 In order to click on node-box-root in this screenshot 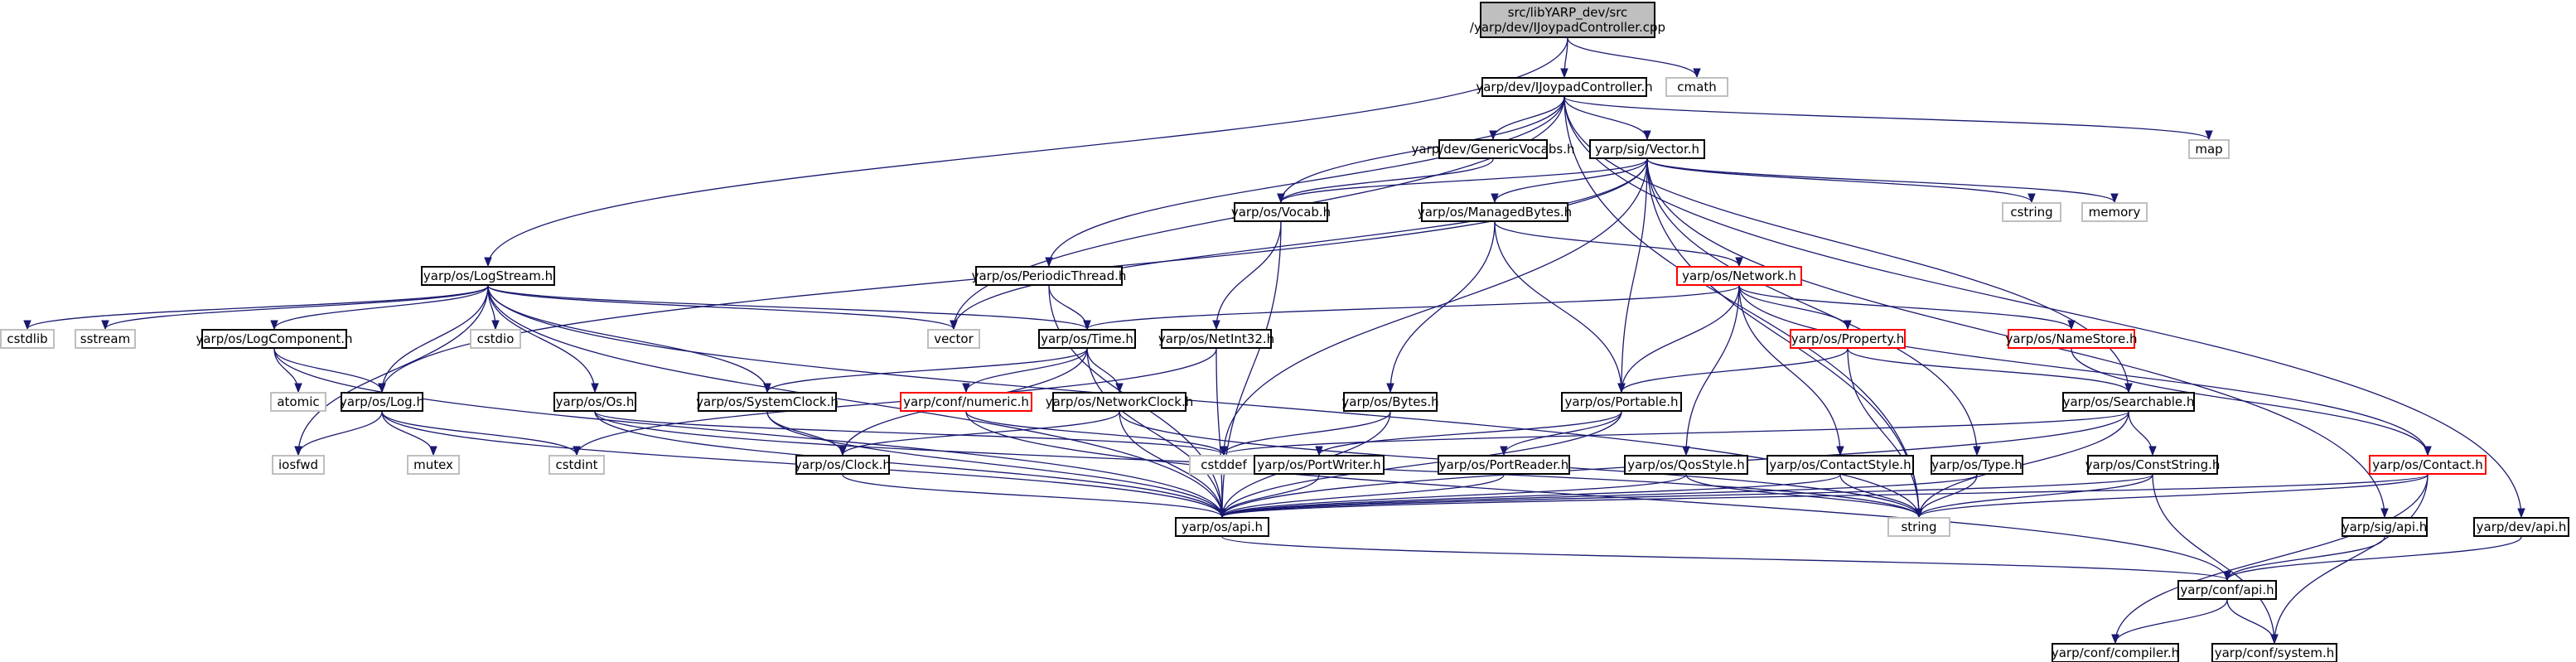, I will do `click(1567, 20)`.